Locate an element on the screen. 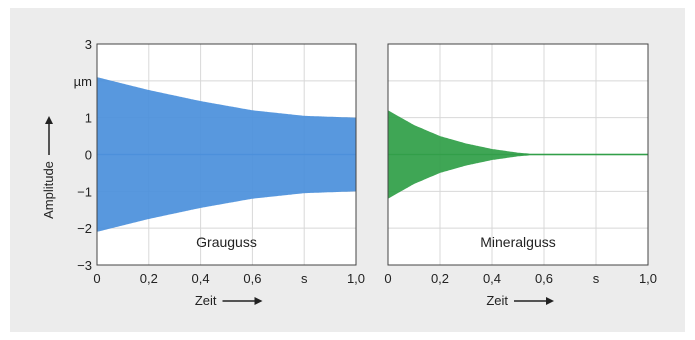  y-tick-label: −2 is located at coordinates (84, 228).